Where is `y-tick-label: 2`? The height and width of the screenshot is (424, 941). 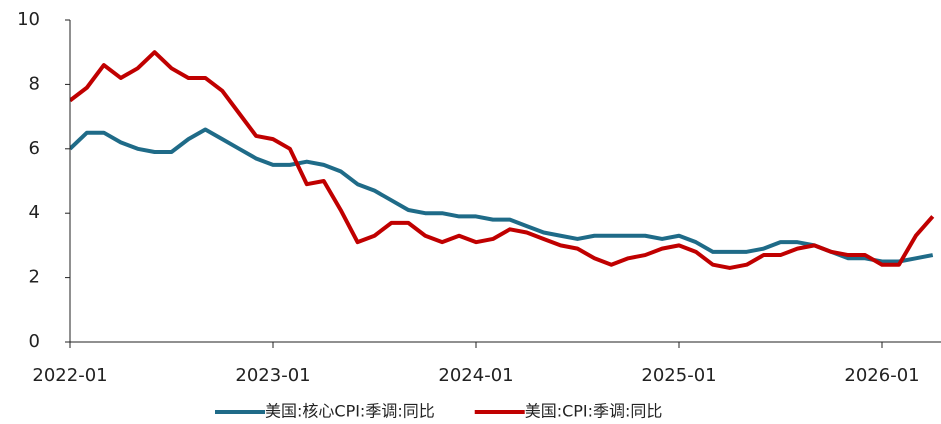
y-tick-label: 2 is located at coordinates (34, 277).